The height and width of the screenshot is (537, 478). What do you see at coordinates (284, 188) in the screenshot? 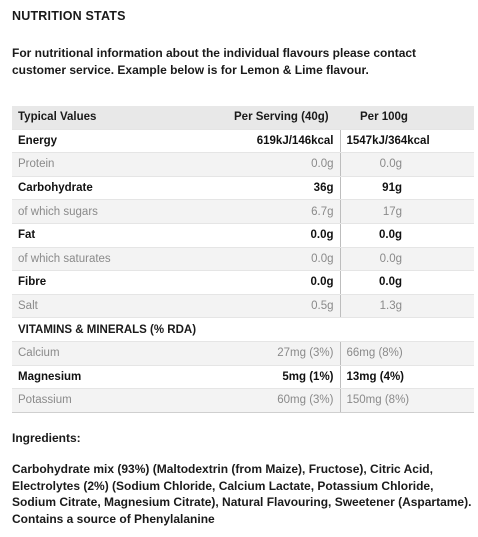
I see `per-serving-value: 36g` at bounding box center [284, 188].